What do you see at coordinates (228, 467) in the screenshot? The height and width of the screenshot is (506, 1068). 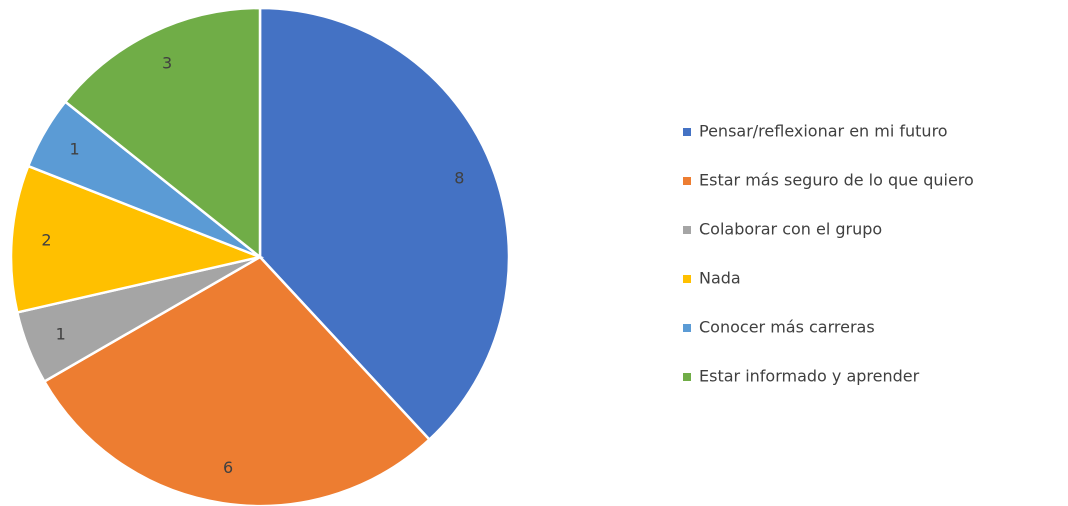 I see `data-label: 6` at bounding box center [228, 467].